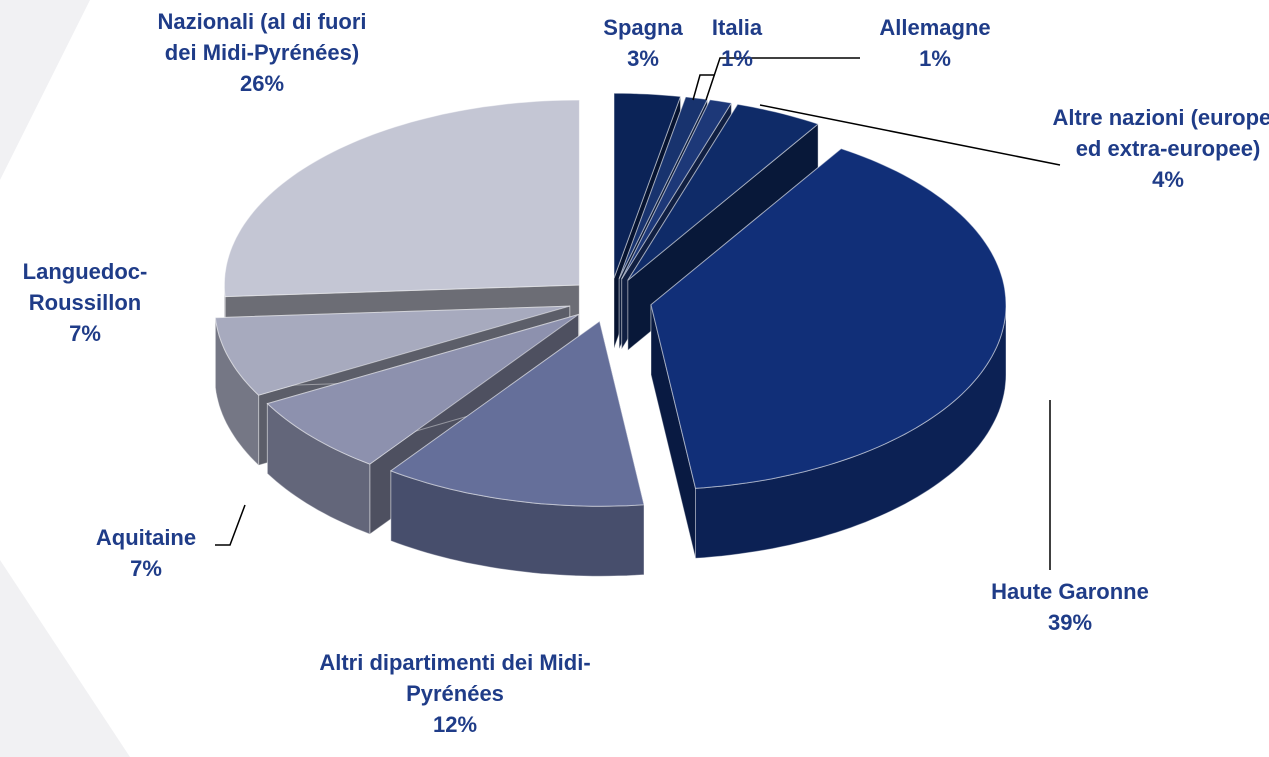 The width and height of the screenshot is (1269, 757). What do you see at coordinates (935, 43) in the screenshot?
I see `slice-label: Allemagne 1%` at bounding box center [935, 43].